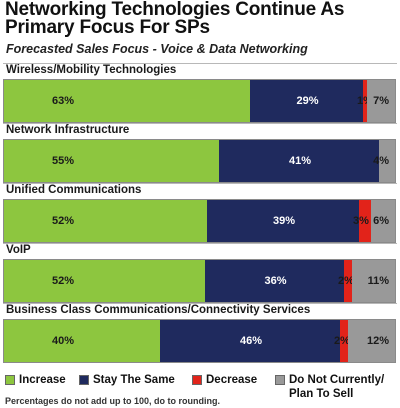 The image size is (400, 408). Describe the element at coordinates (378, 281) in the screenshot. I see `data-label: 11%` at that location.